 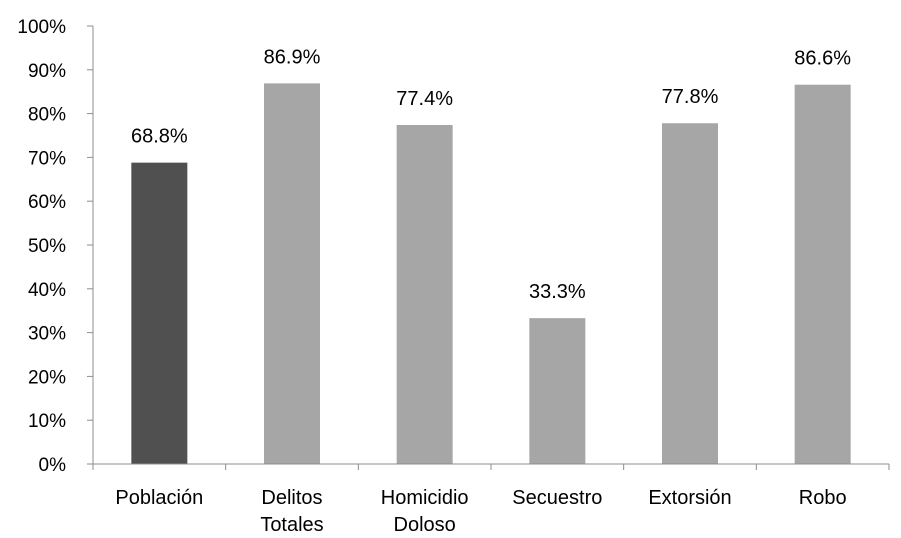 What do you see at coordinates (47, 421) in the screenshot?
I see `y-tick-label: 10%` at bounding box center [47, 421].